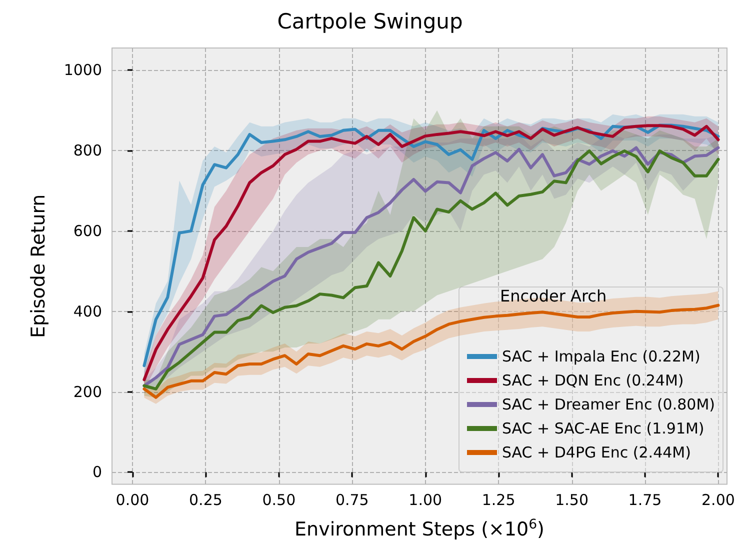 The height and width of the screenshot is (544, 740). Describe the element at coordinates (603, 429) in the screenshot. I see `legend-label: SAC + SAC-AE Enc (1.91M)` at that location.